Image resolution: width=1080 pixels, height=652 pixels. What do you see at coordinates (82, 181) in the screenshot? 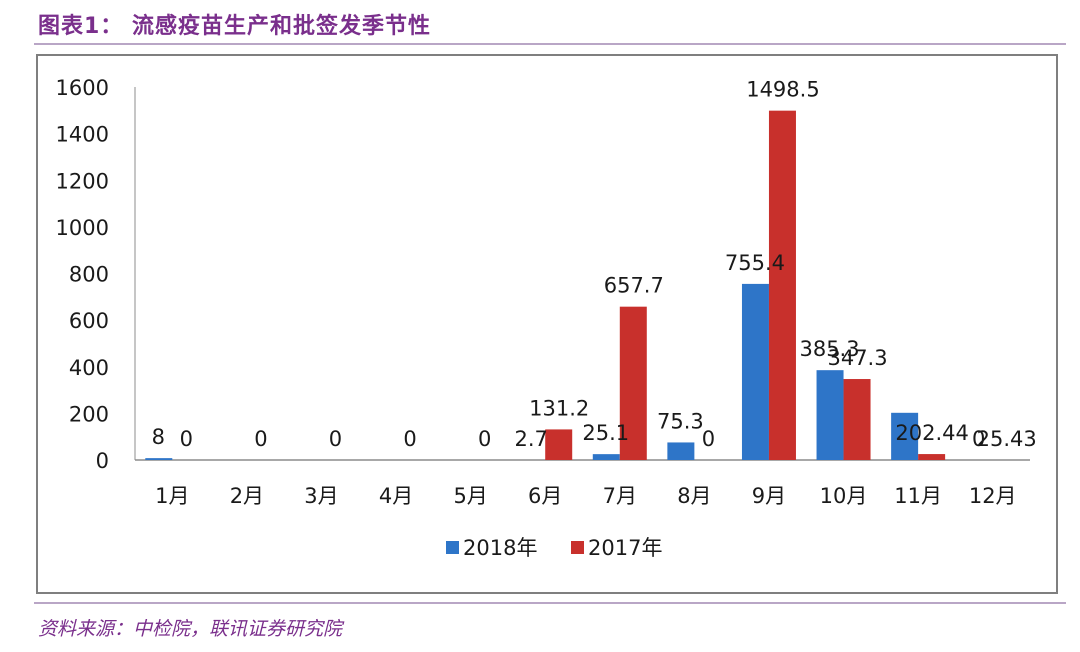
I see `y-tick-label: 1200` at bounding box center [82, 181].